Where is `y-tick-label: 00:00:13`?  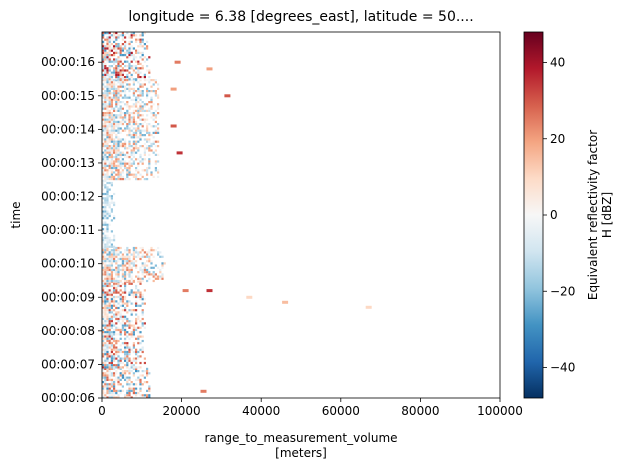
y-tick-label: 00:00:13 is located at coordinates (68, 163).